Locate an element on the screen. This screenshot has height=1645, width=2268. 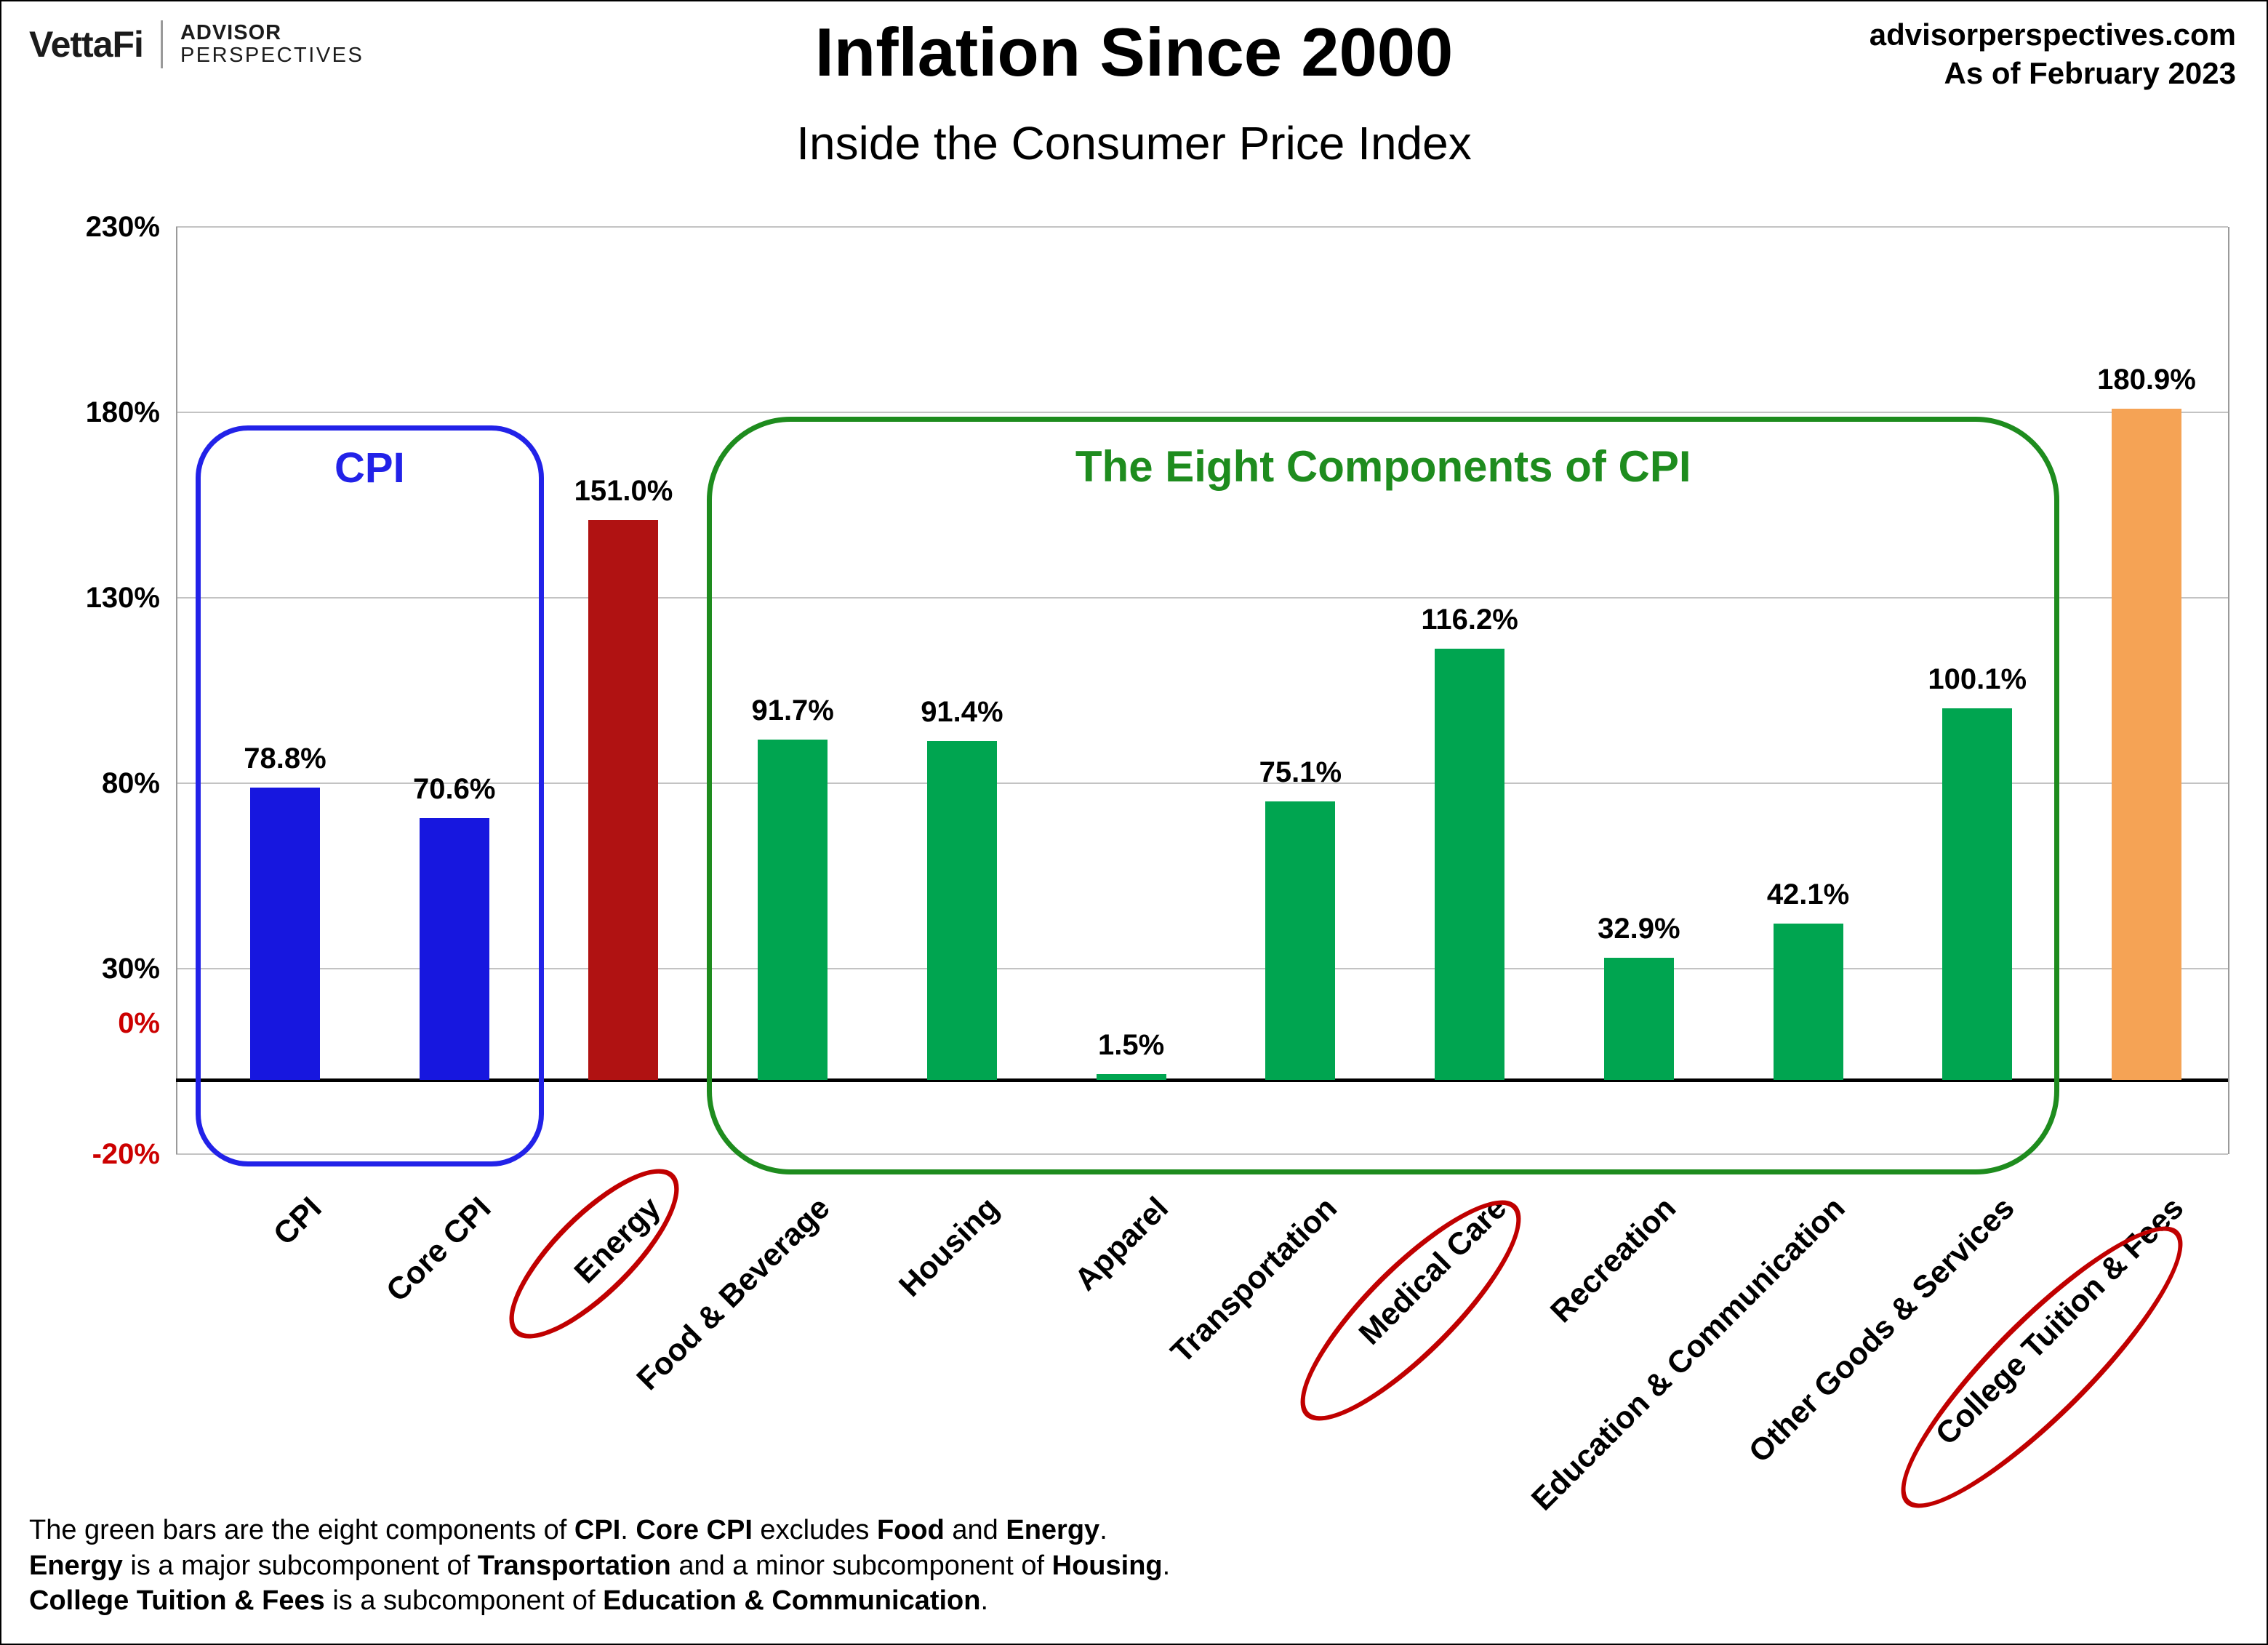
bar-value-label-cpi: 78.8% is located at coordinates (285, 759).